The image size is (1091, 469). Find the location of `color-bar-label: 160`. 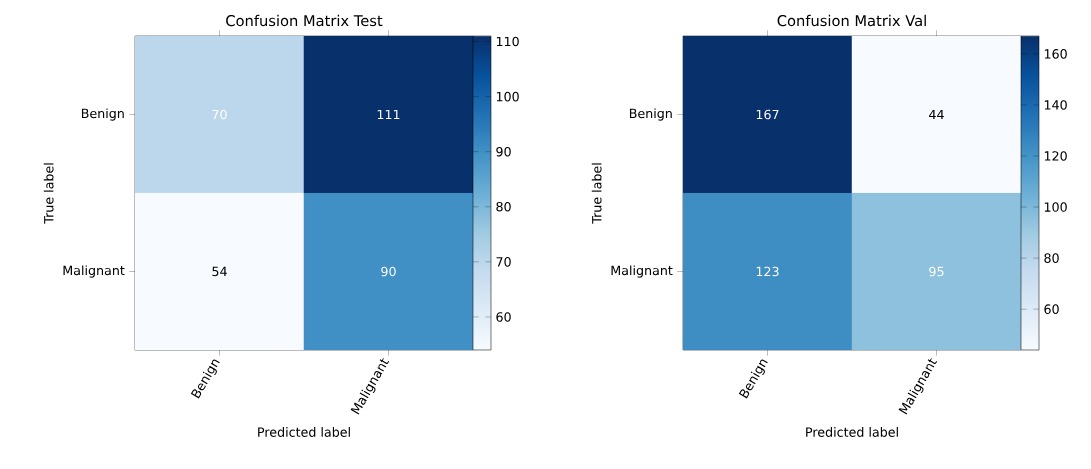

color-bar-label: 160 is located at coordinates (1055, 54).